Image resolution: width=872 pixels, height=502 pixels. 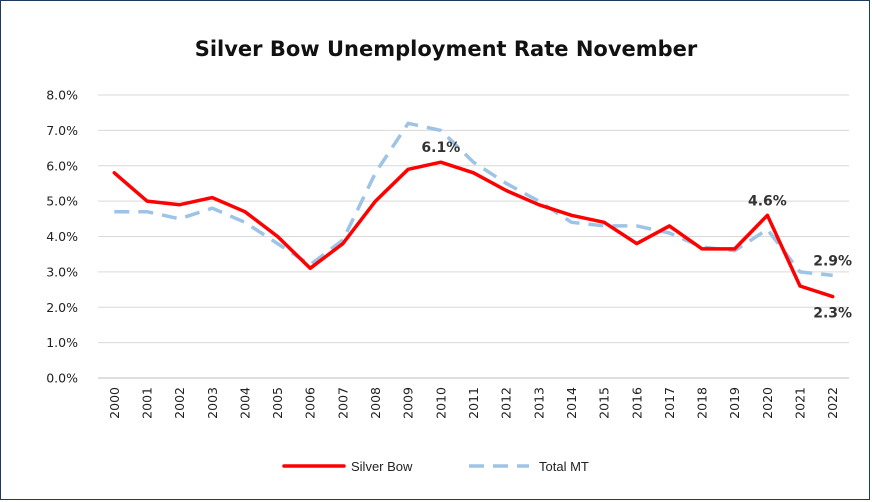 What do you see at coordinates (571, 403) in the screenshot?
I see `x-tick-label: 2014` at bounding box center [571, 403].